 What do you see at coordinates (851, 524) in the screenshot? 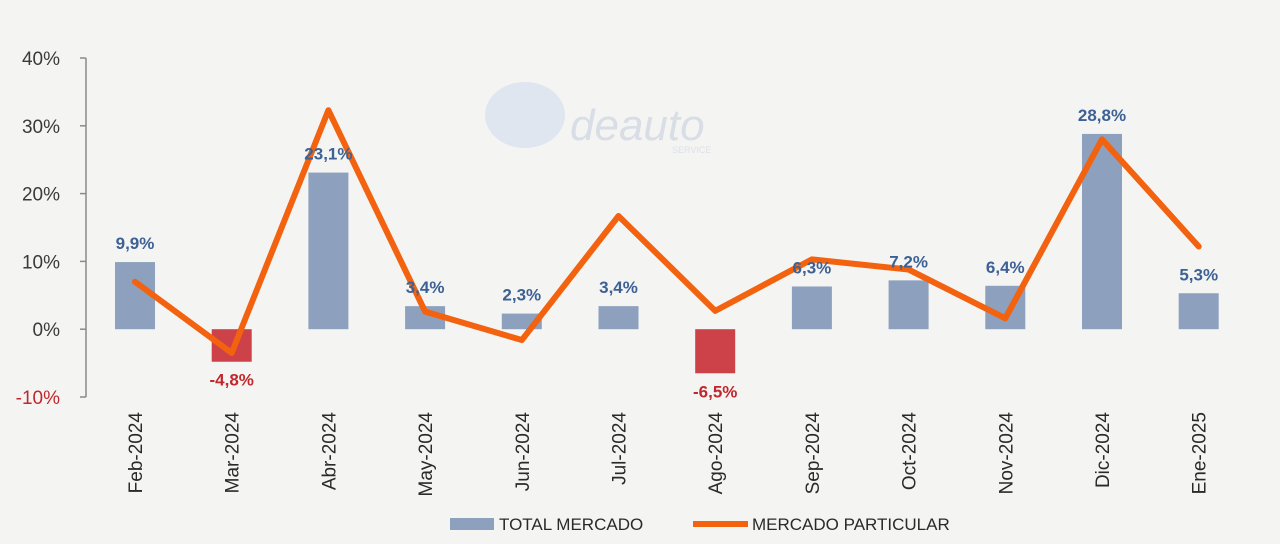
I see `legend-label-mercado-particular: MERCADO PARTICULAR` at bounding box center [851, 524].